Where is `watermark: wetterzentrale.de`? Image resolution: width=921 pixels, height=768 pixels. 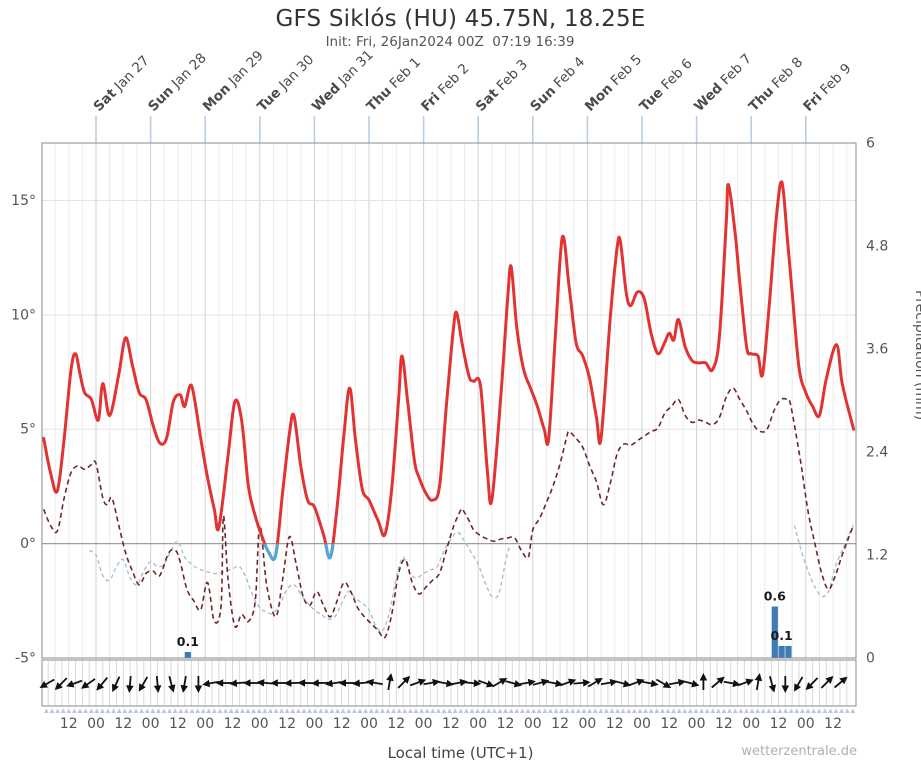 watermark: wetterzentrale.de is located at coordinates (799, 751).